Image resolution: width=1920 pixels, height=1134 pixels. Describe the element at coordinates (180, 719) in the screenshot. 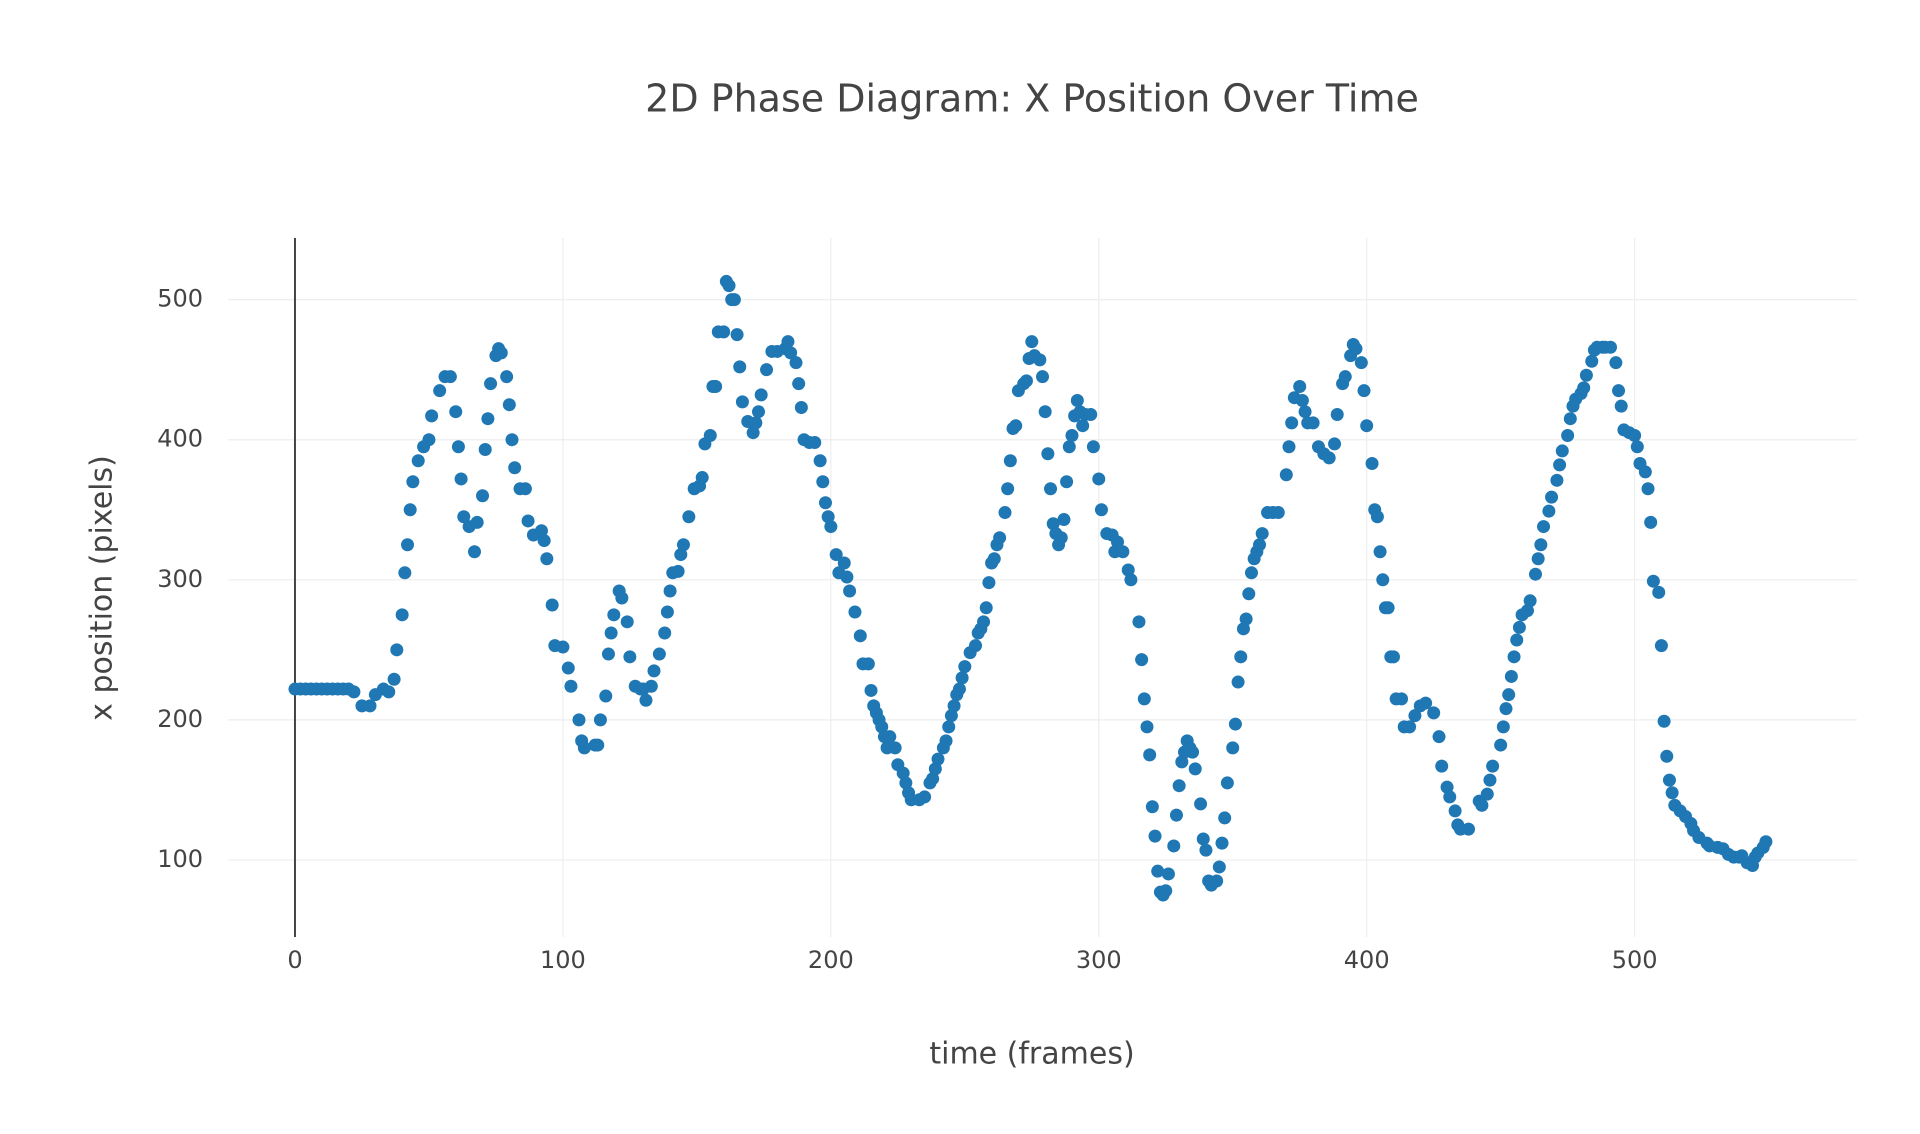

I see `y-tick-label: 200` at that location.